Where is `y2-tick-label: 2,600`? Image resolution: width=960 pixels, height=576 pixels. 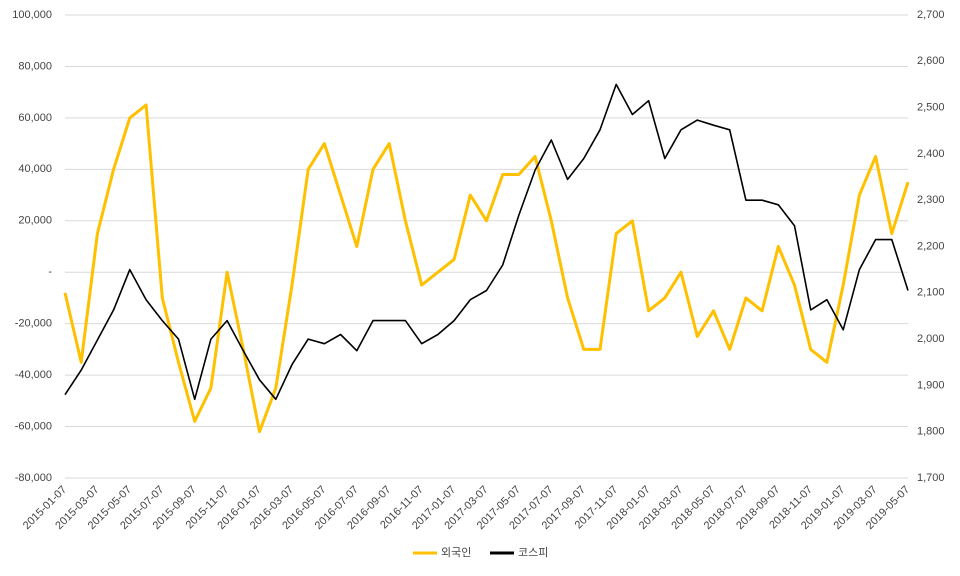 y2-tick-label: 2,600 is located at coordinates (931, 61).